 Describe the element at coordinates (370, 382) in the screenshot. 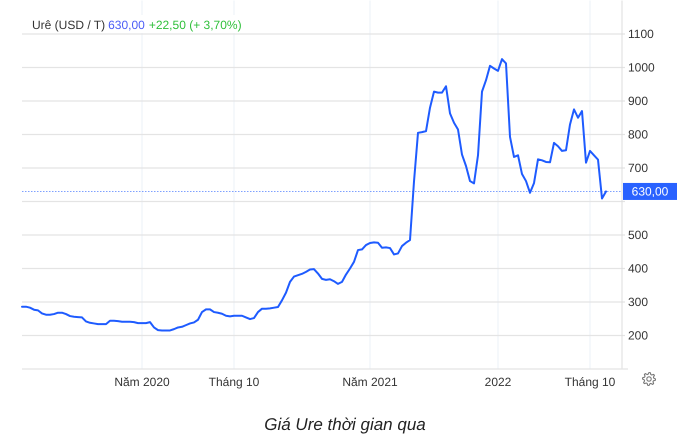

I see `x-tick-label: Năm 2021` at that location.